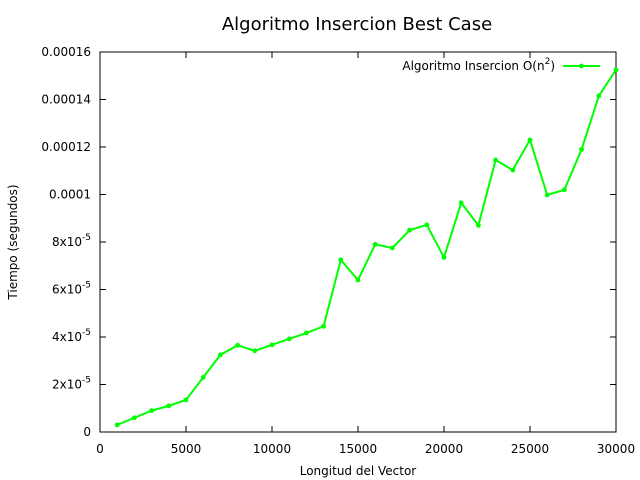  I want to click on y-axis-label: Tiempo (segundos), so click(13, 242).